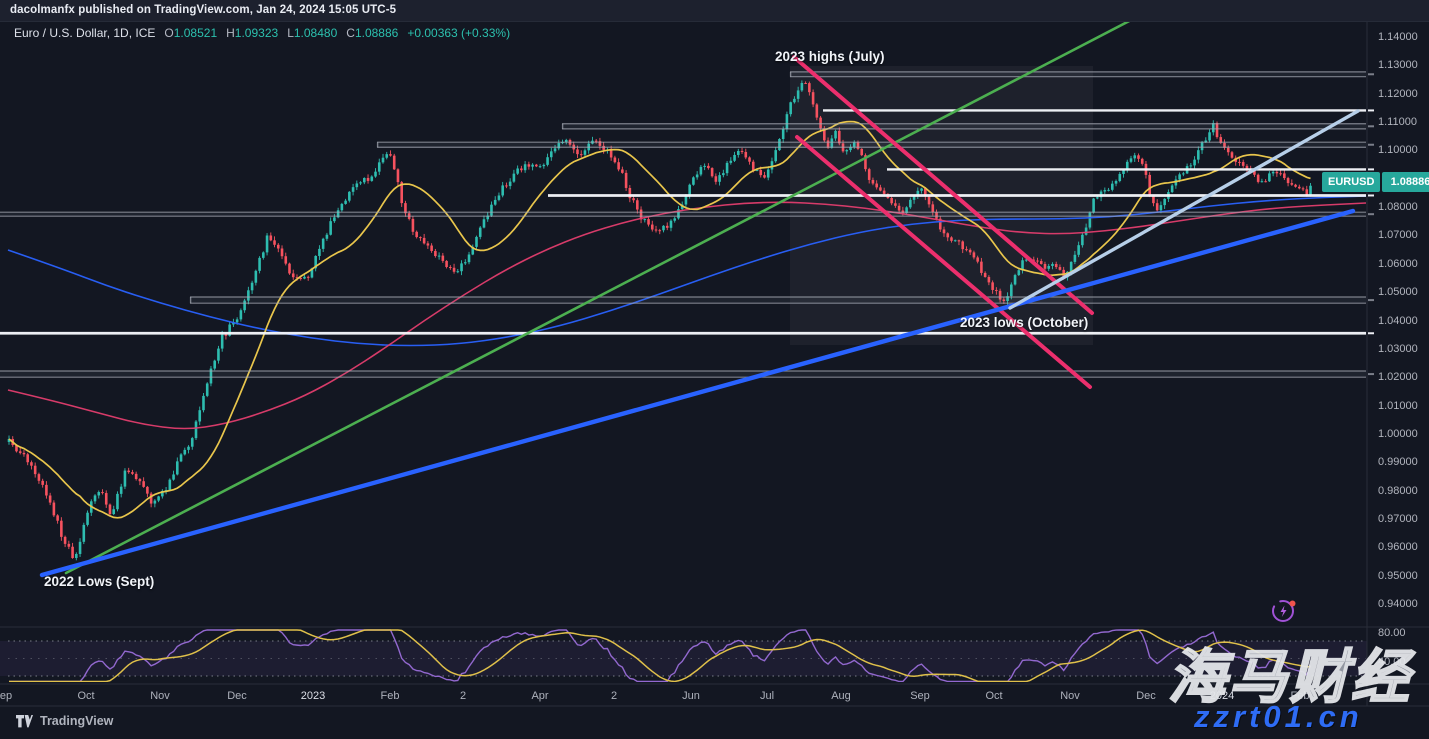 The image size is (1429, 739). What do you see at coordinates (1398, 235) in the screenshot?
I see `price-axis-label: 1.07000` at bounding box center [1398, 235].